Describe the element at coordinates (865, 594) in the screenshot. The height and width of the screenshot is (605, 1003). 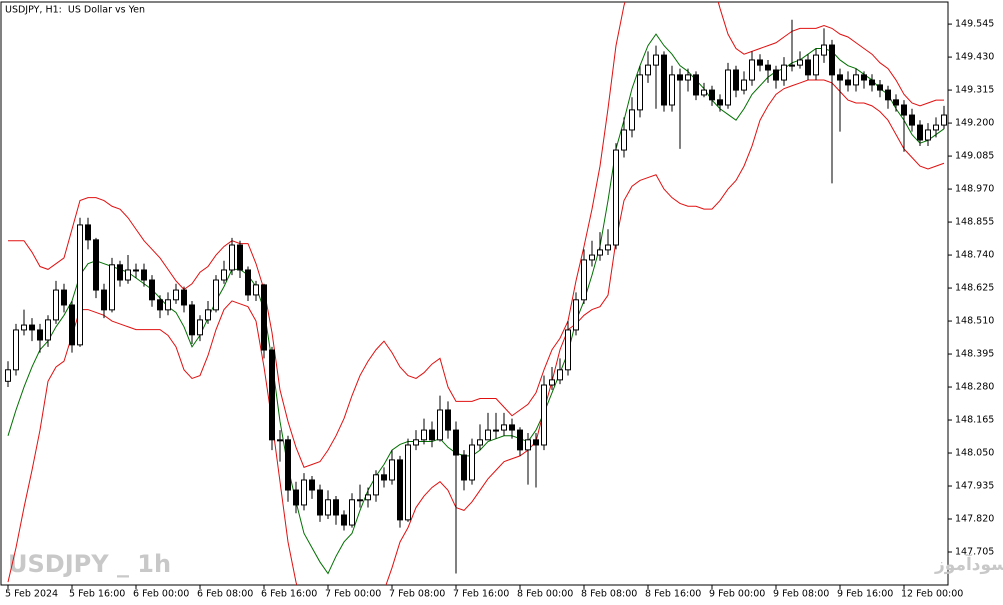
I see `x-tick-label: 9 Feb 16:00` at that location.